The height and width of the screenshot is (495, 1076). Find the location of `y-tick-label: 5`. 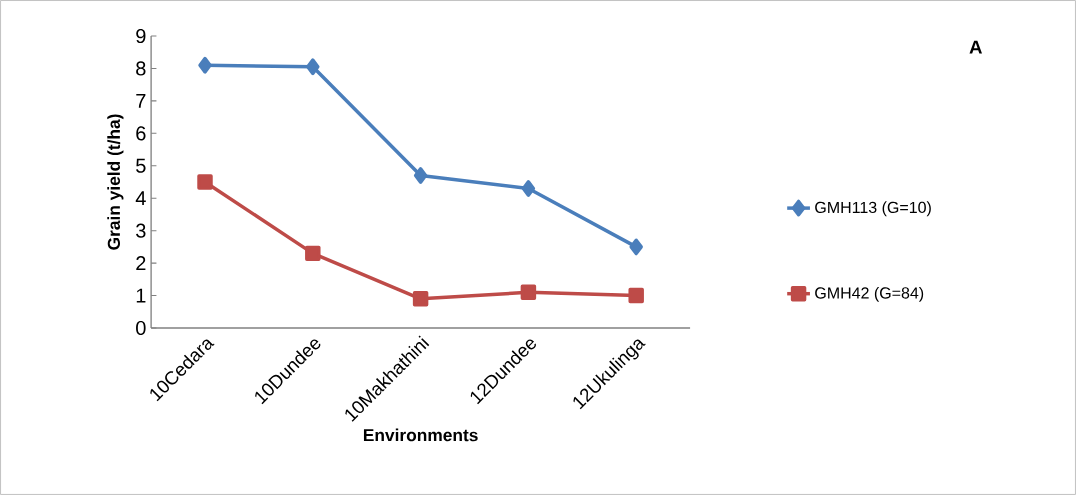

y-tick-label: 5 is located at coordinates (141, 165).